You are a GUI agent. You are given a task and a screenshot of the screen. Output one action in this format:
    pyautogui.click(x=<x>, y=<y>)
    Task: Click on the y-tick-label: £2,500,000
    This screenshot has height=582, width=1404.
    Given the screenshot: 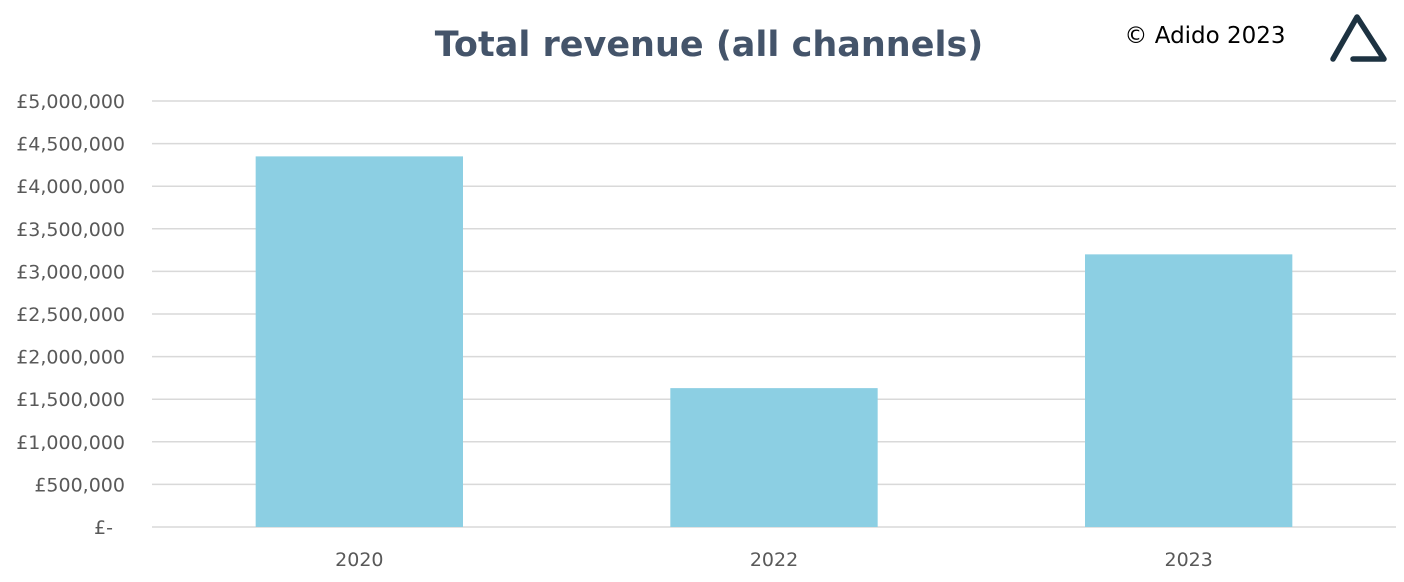 What is the action you would take?
    pyautogui.click(x=70, y=315)
    